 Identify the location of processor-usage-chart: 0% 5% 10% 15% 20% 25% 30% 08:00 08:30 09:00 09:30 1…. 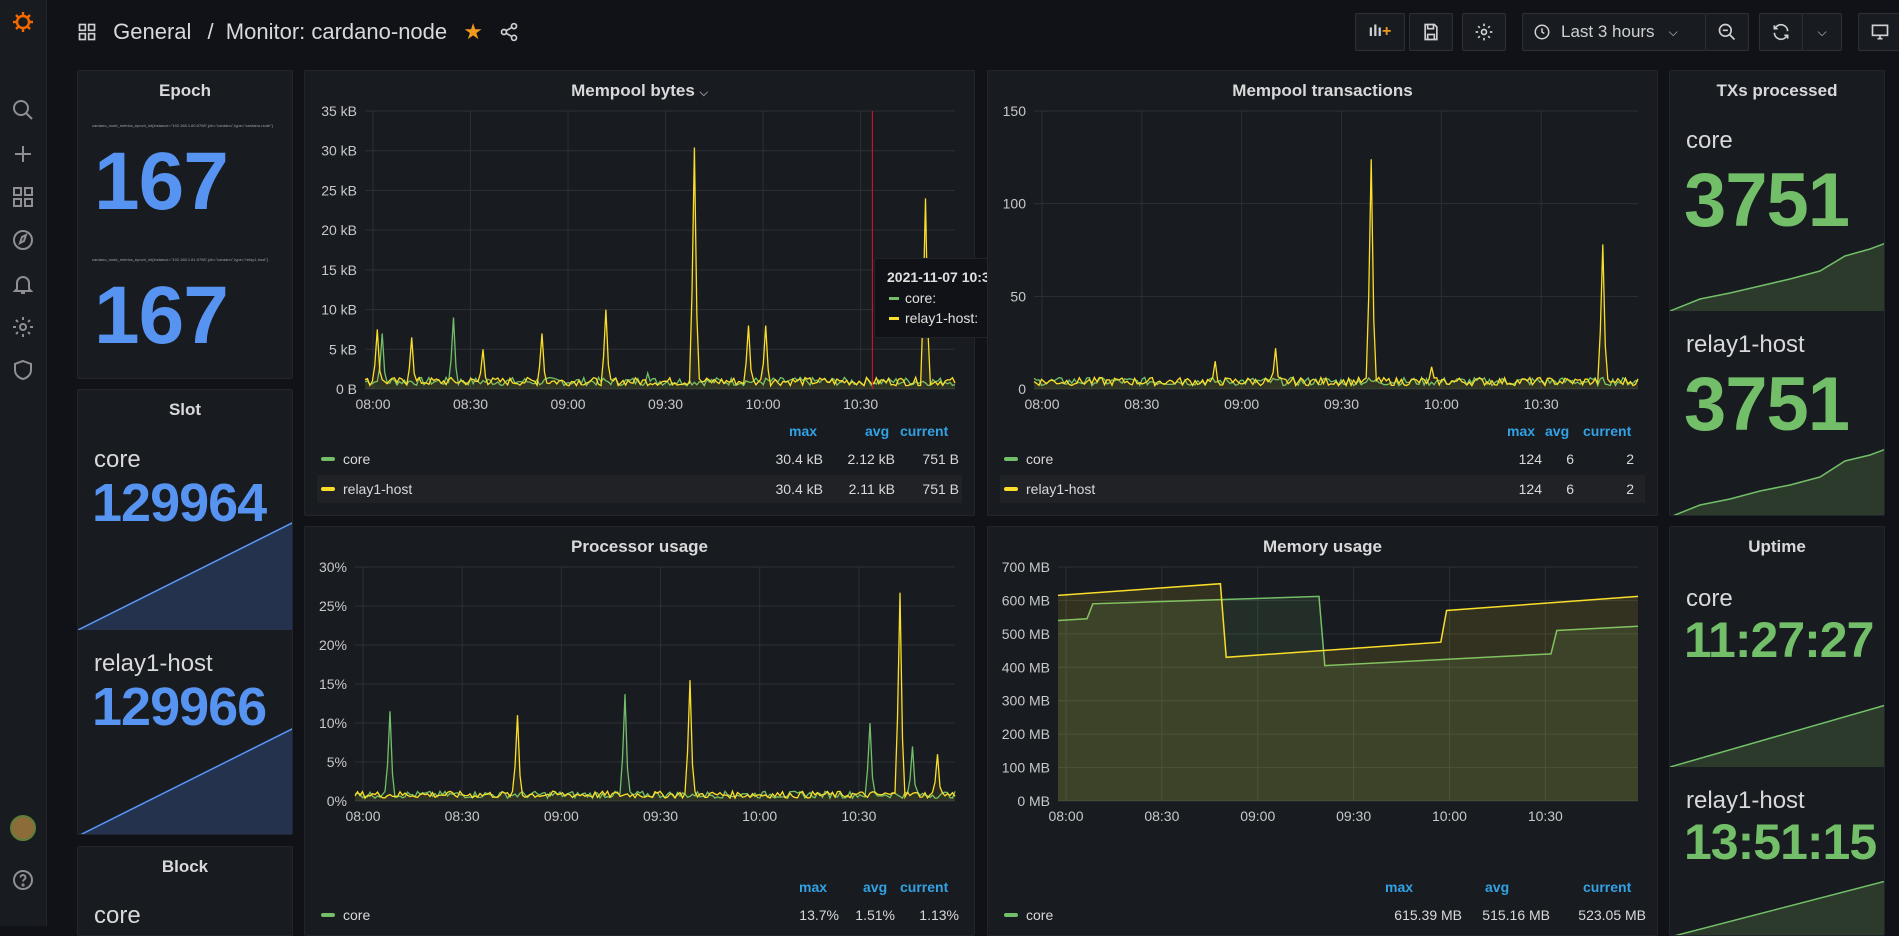
(640, 692).